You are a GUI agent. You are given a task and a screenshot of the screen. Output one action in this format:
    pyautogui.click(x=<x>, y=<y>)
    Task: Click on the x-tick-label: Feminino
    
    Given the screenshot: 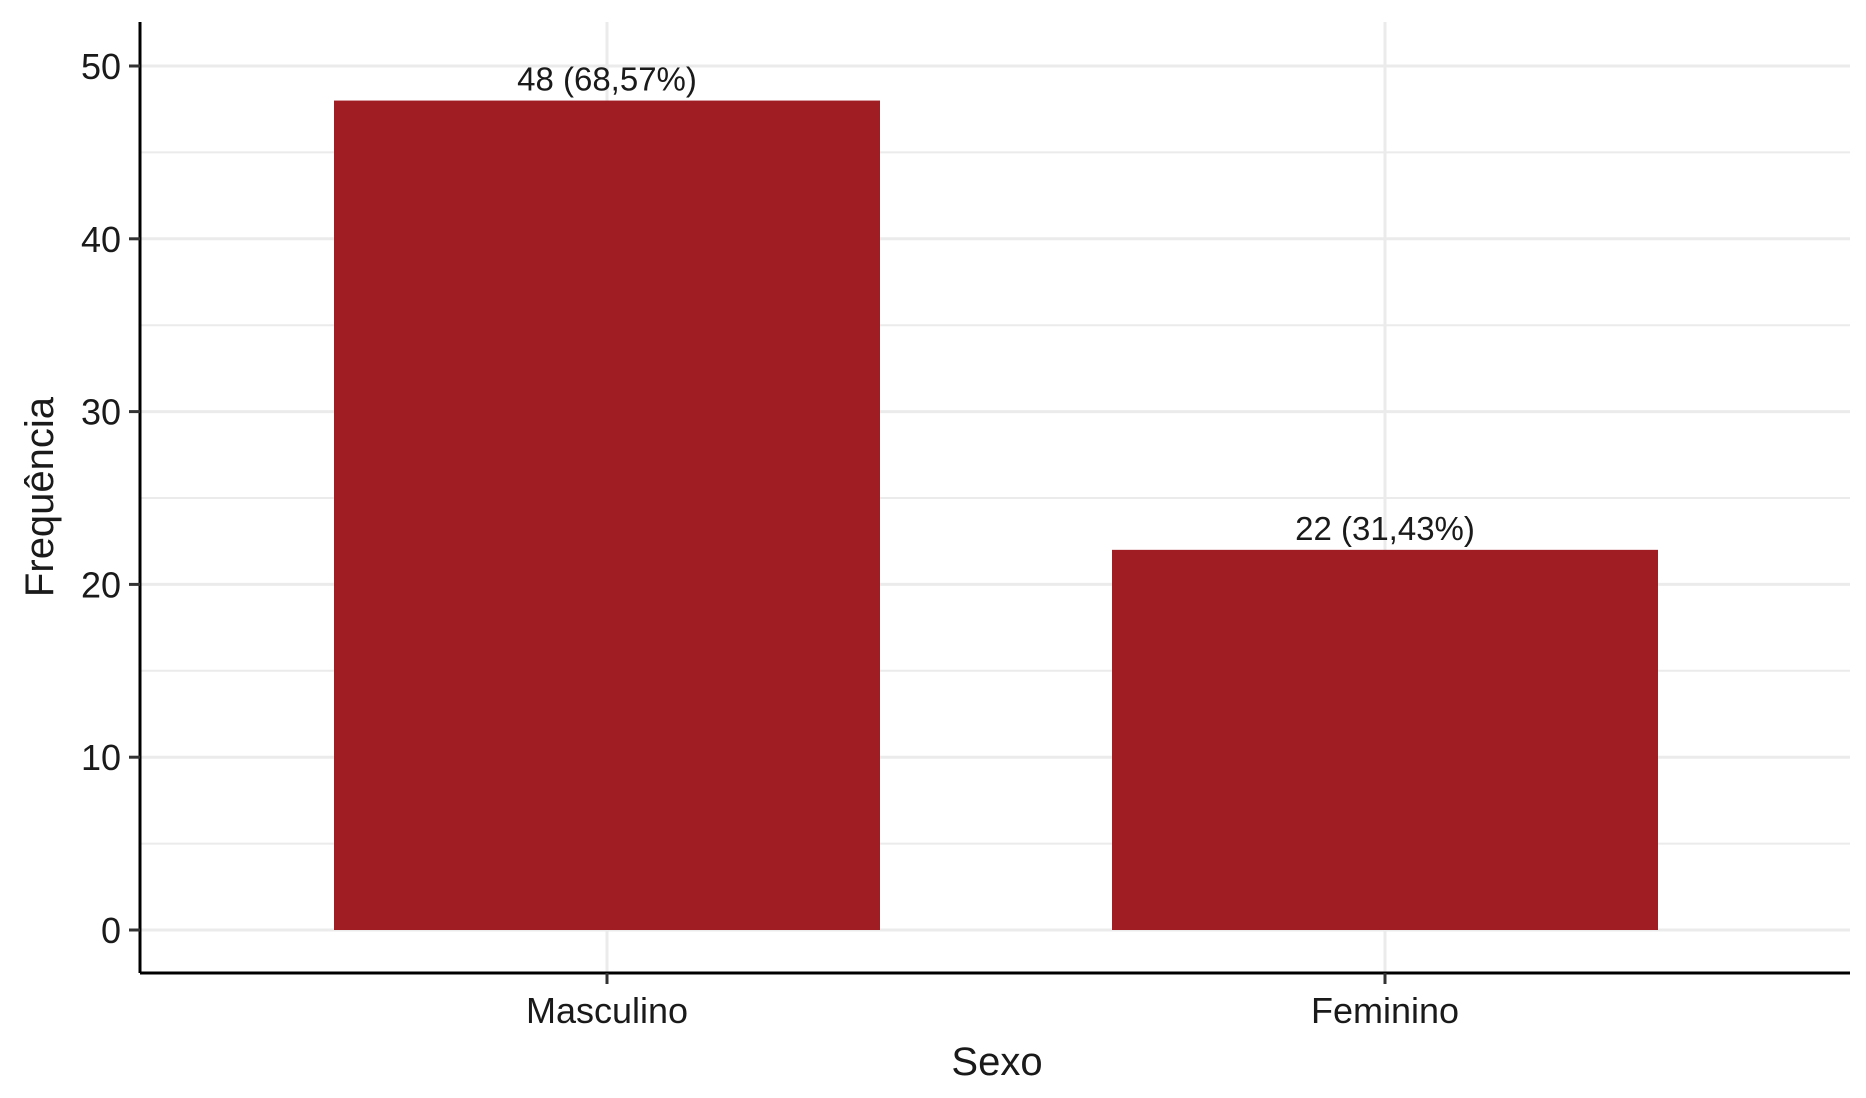 What is the action you would take?
    pyautogui.click(x=1385, y=1010)
    